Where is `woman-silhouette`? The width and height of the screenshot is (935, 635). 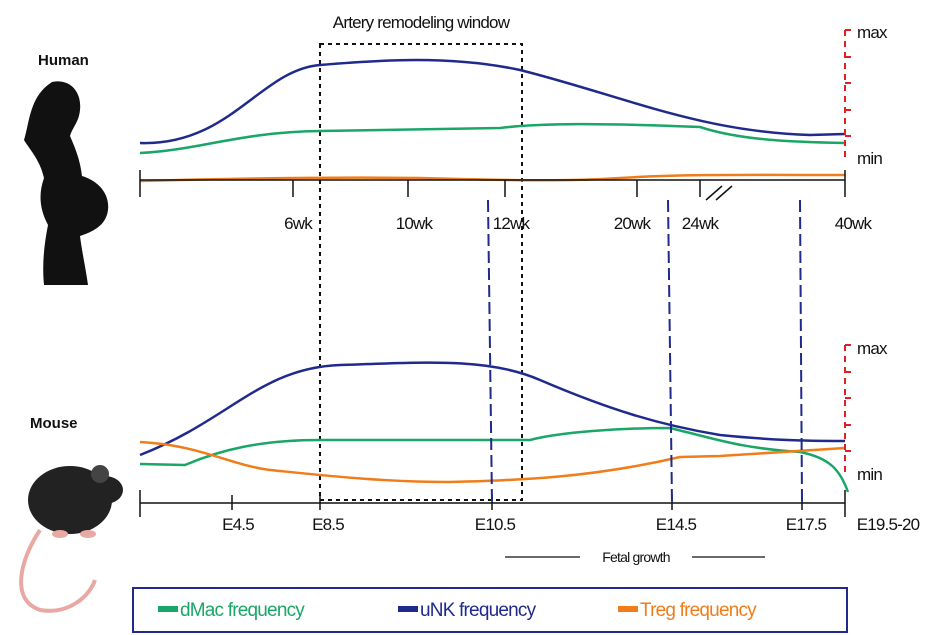 woman-silhouette is located at coordinates (66, 183).